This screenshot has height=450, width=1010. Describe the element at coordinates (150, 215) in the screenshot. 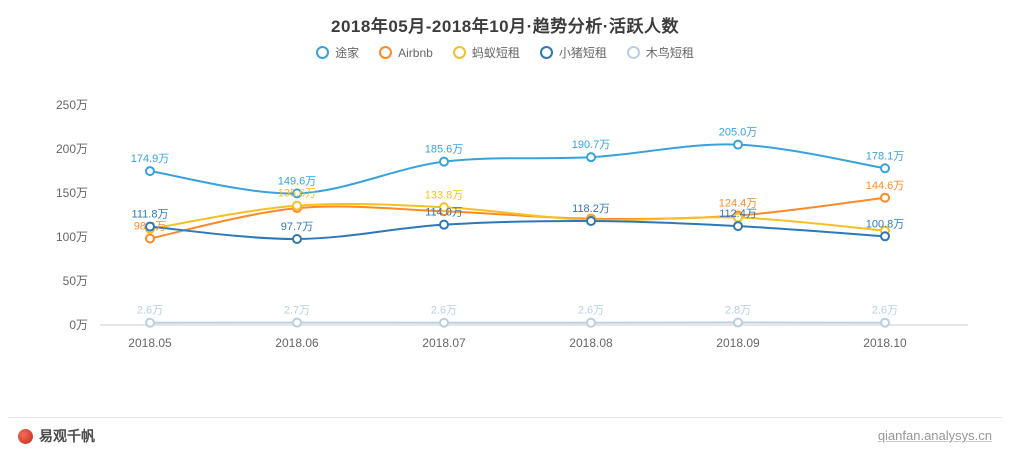

I see `data-label-xiaozhu-duanzu: 111.8万` at that location.